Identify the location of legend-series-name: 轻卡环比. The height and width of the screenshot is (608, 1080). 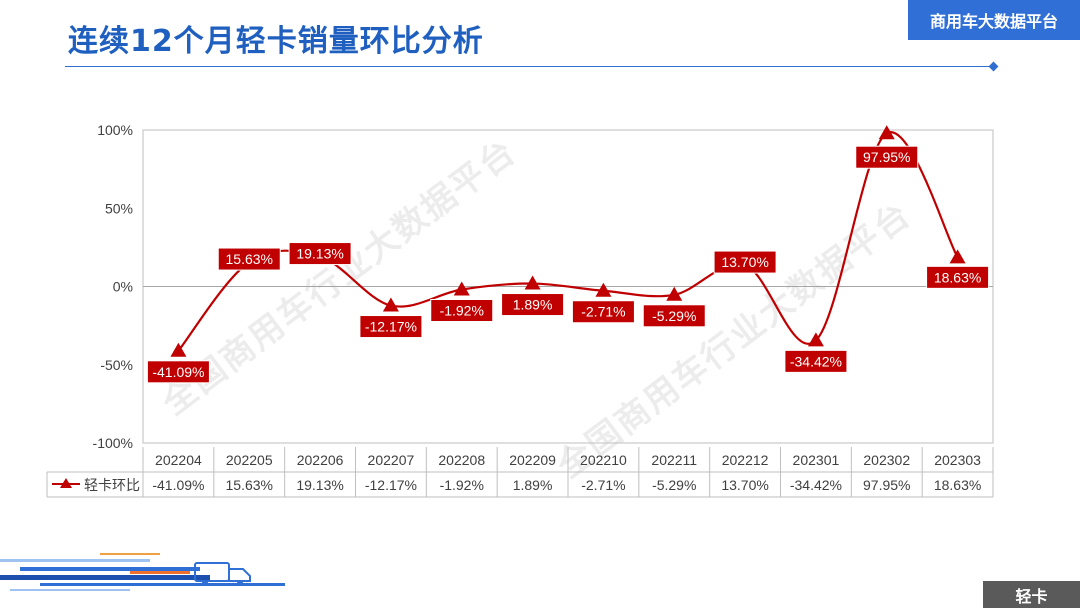
(112, 485).